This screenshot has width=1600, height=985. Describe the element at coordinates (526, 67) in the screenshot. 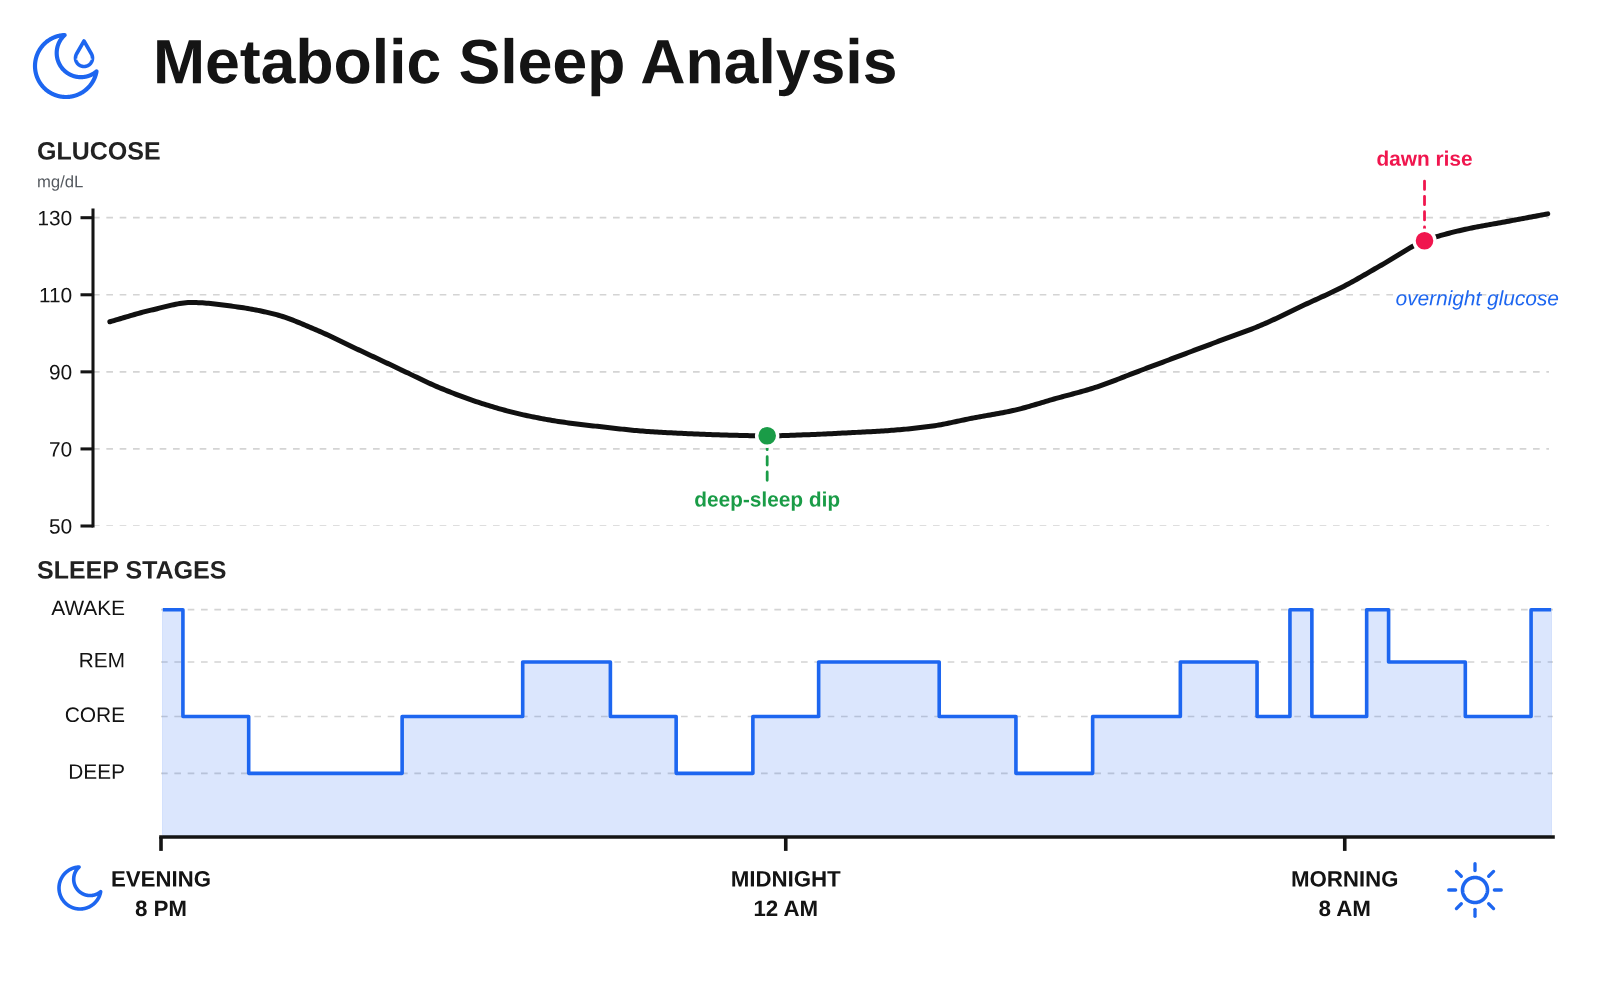

I see `chart-title: Metabolic Sleep Analysis` at that location.